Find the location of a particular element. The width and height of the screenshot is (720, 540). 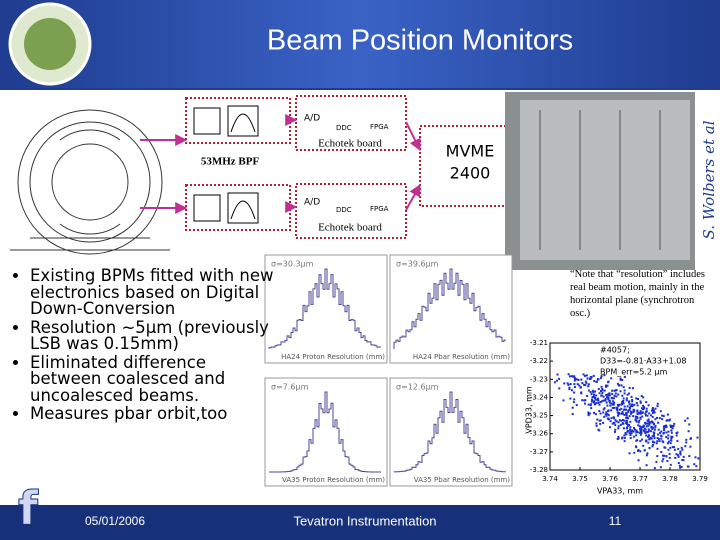

histogram-xlabel: VA35 Proton Resolution (mm) is located at coordinates (333, 480).